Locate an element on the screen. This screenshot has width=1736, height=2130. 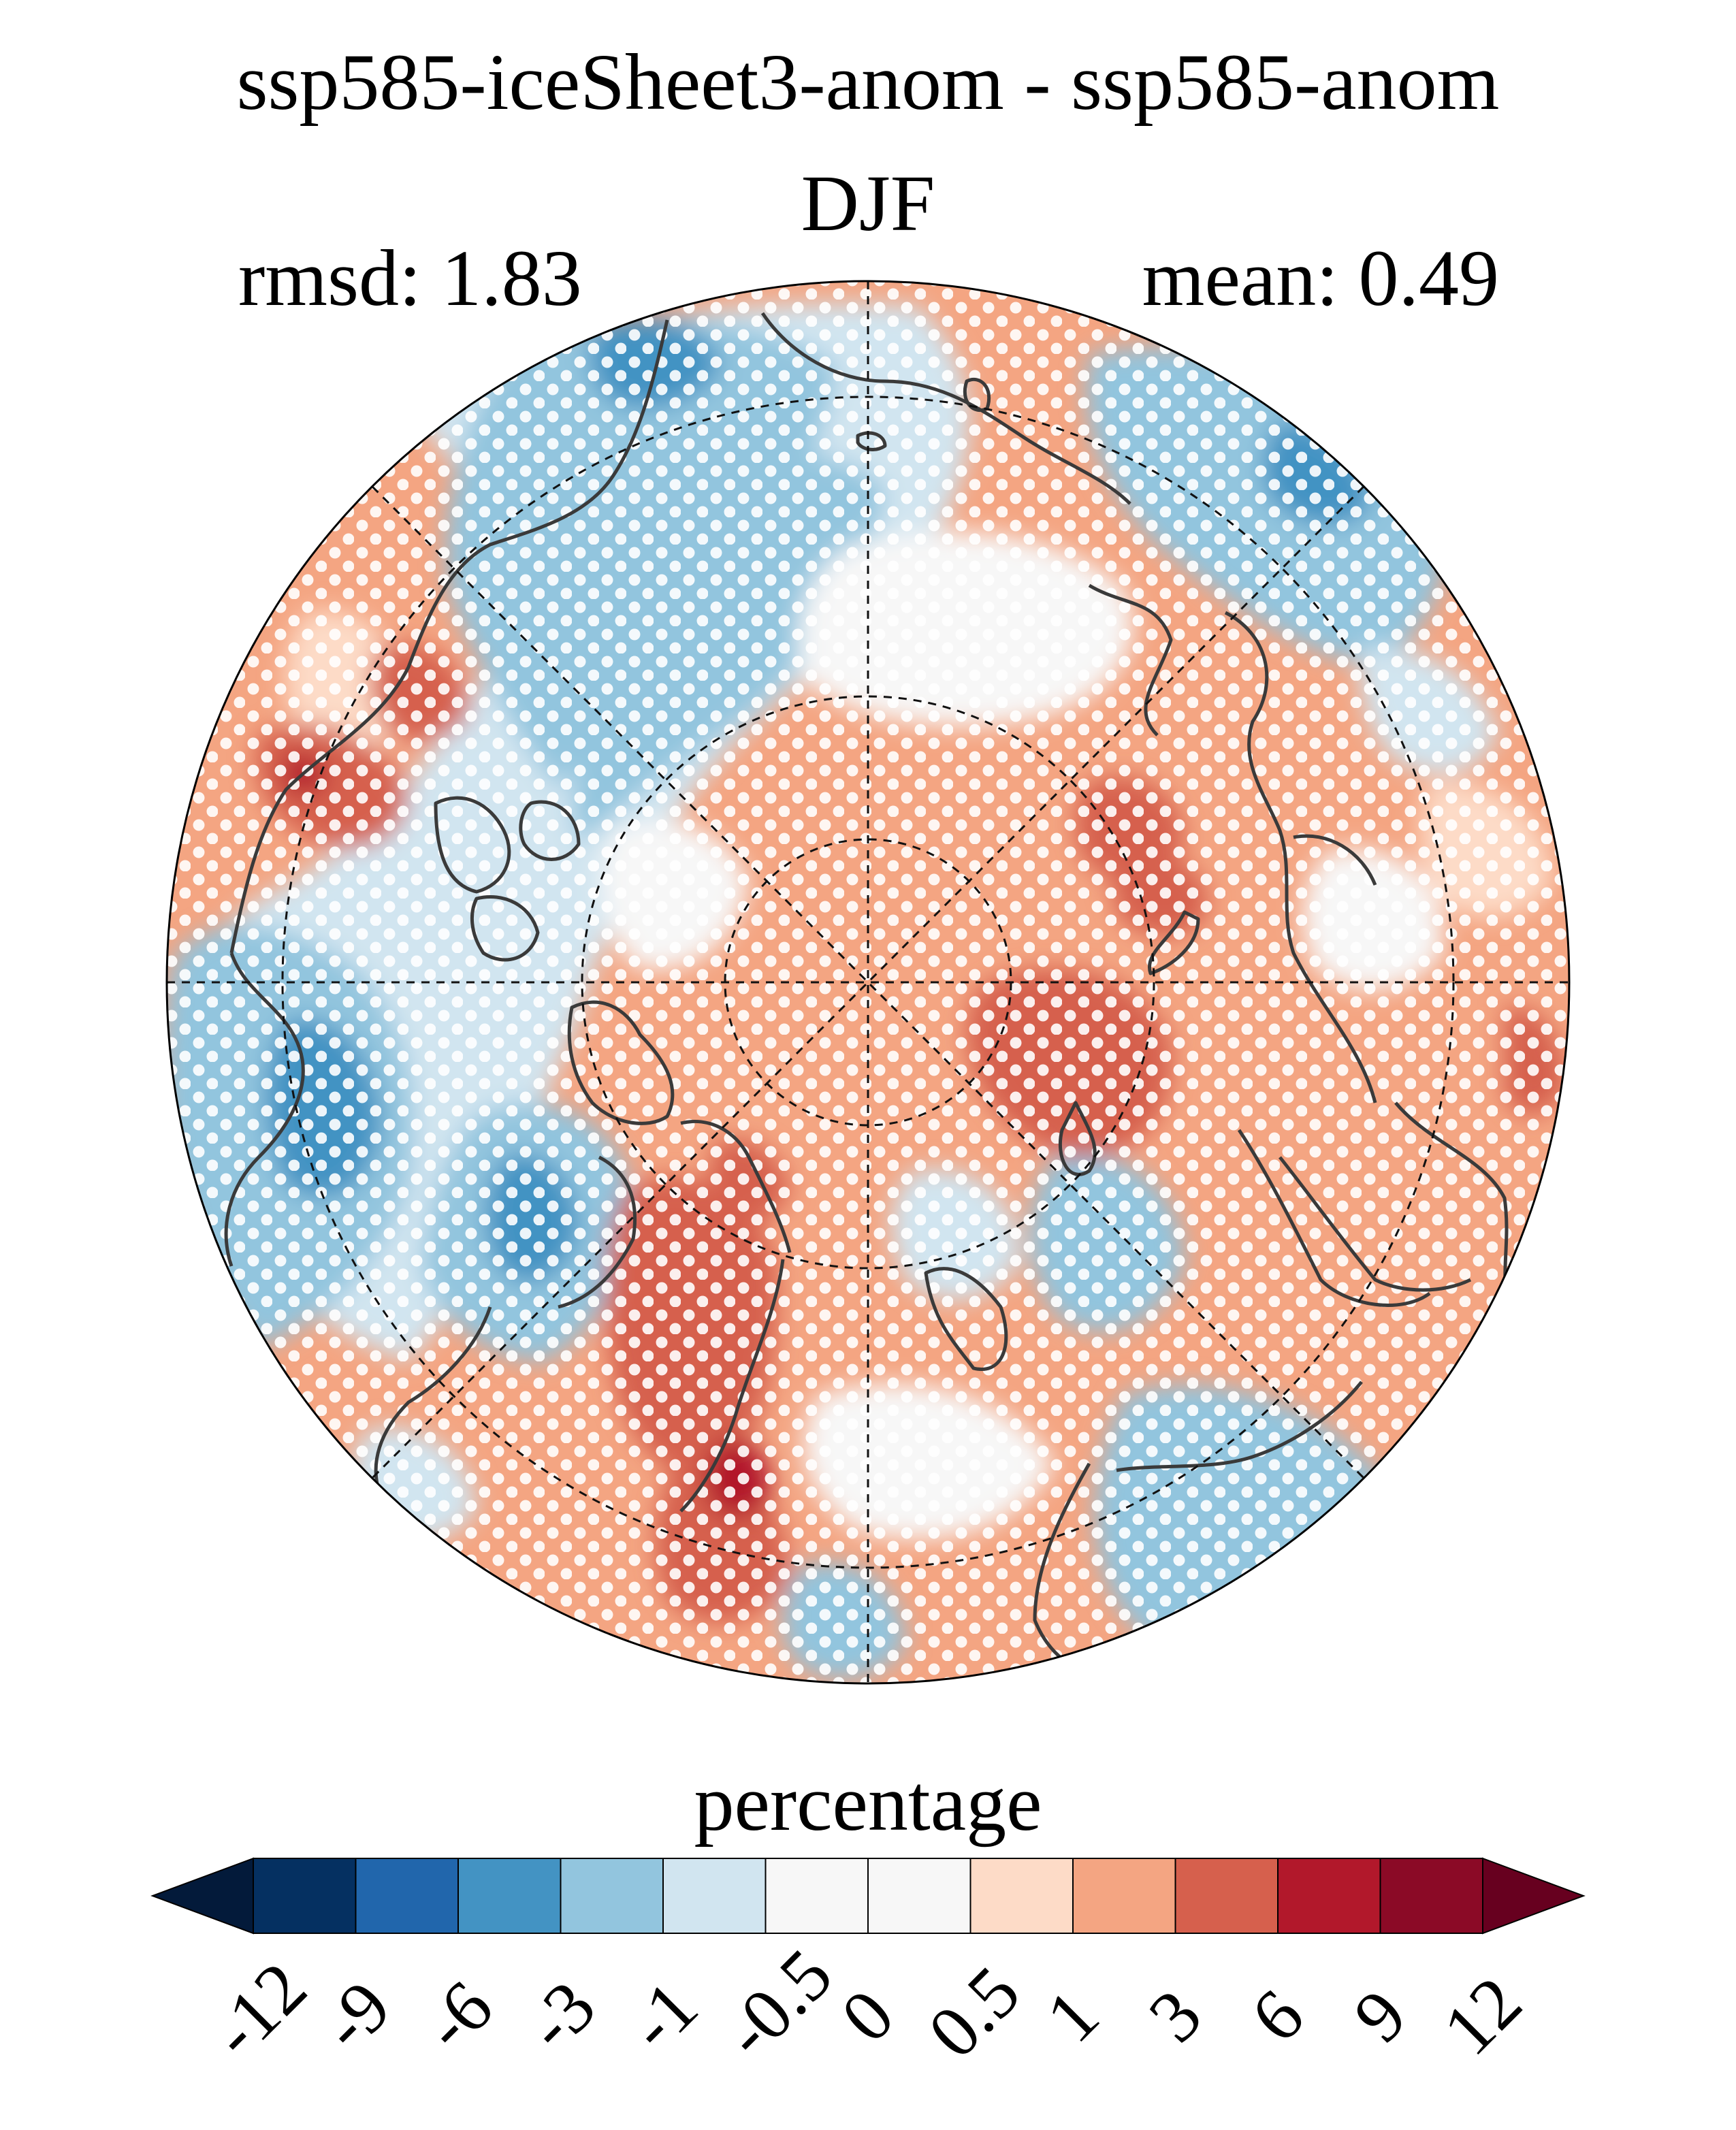
rmsd-stat: rmsd: 1.83 is located at coordinates (410, 278).